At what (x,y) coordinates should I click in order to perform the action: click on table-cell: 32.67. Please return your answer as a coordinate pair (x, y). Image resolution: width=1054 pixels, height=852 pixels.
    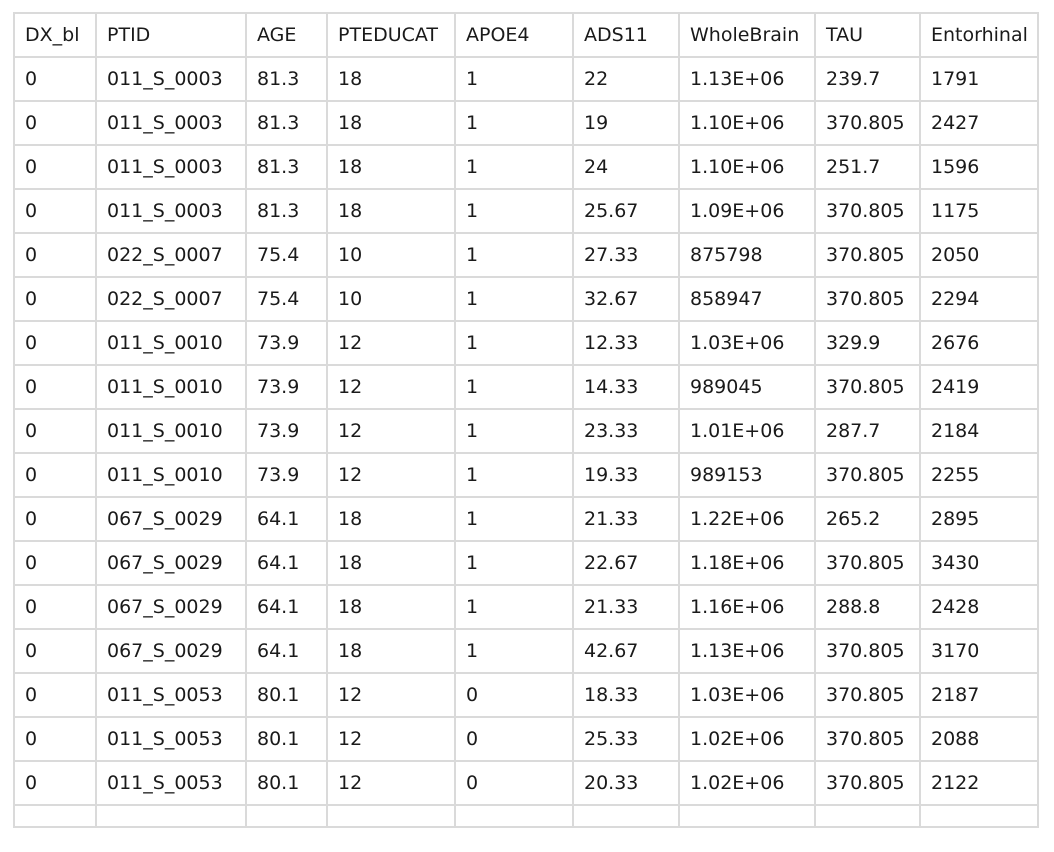
    Looking at the image, I should click on (626, 299).